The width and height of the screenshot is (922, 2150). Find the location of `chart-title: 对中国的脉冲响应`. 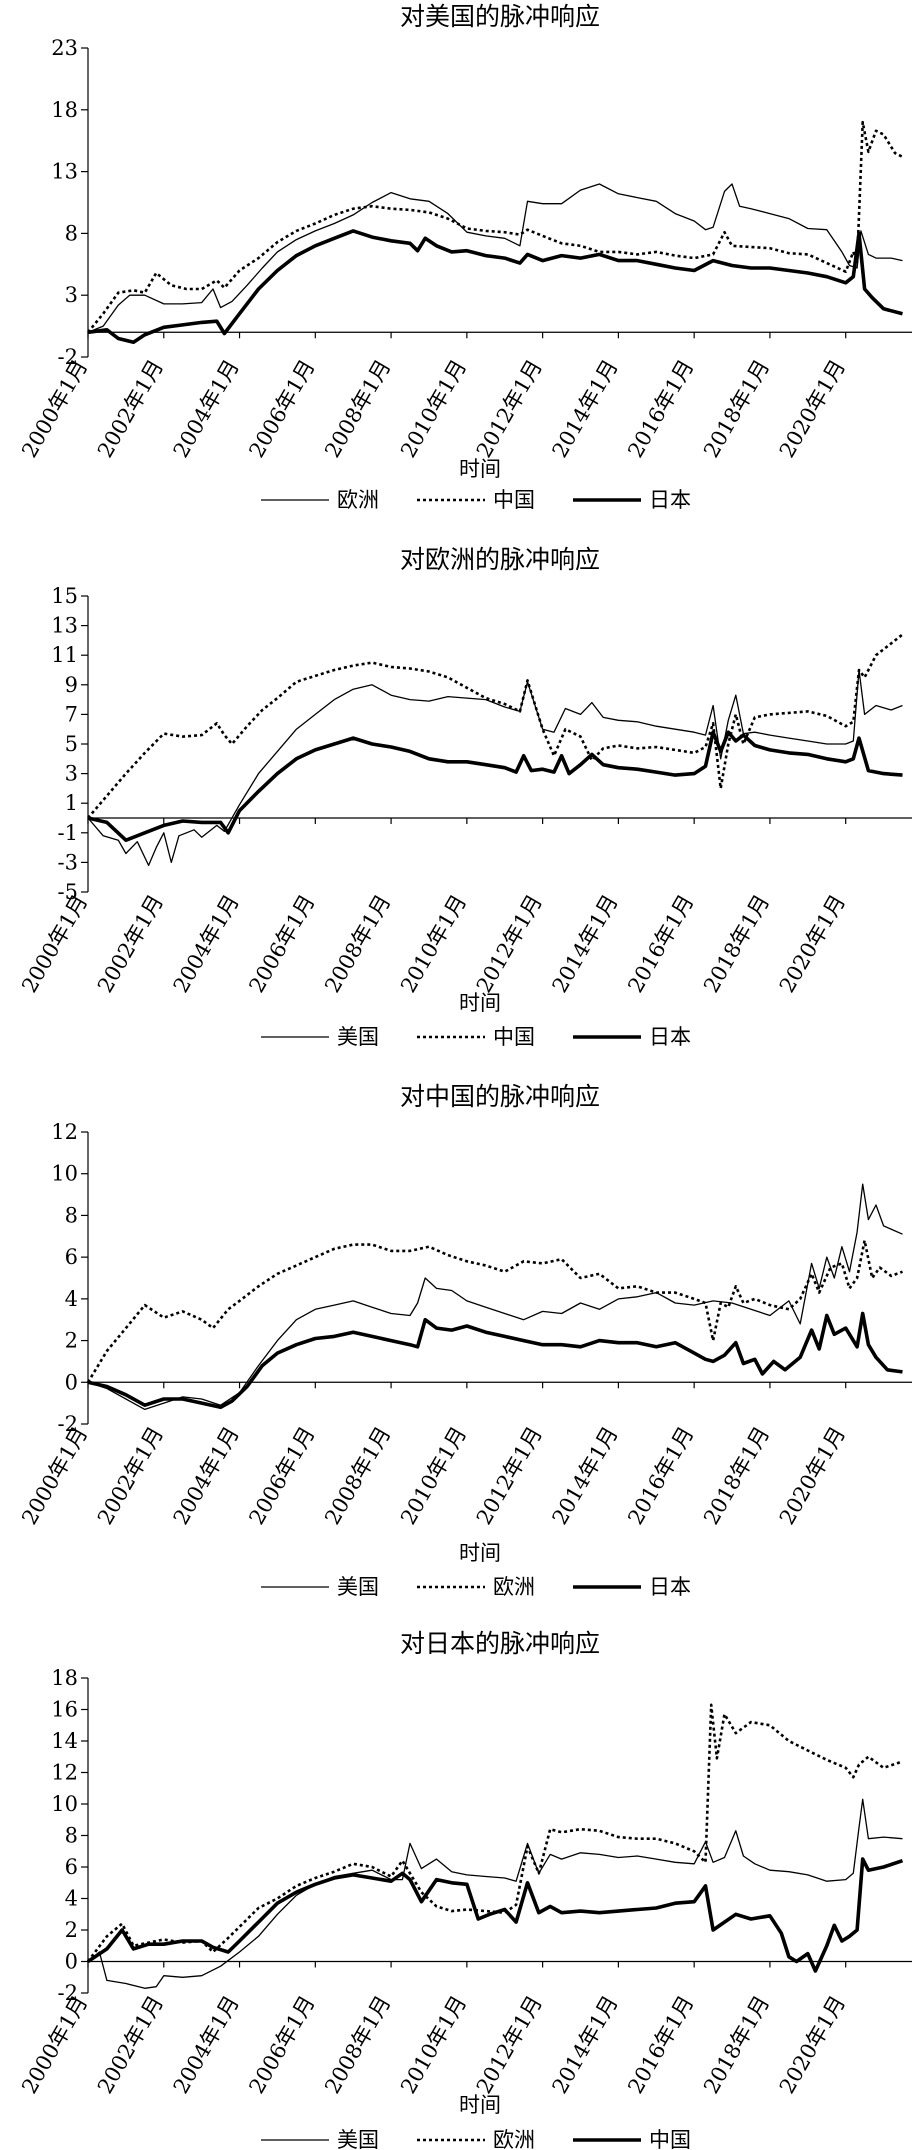

chart-title: 对中国的脉冲响应 is located at coordinates (500, 1096).